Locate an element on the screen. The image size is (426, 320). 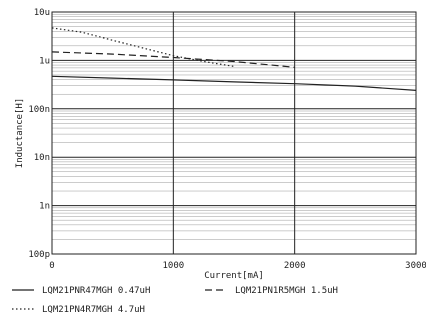
y-tick-label: 10u is located at coordinates (42, 13).